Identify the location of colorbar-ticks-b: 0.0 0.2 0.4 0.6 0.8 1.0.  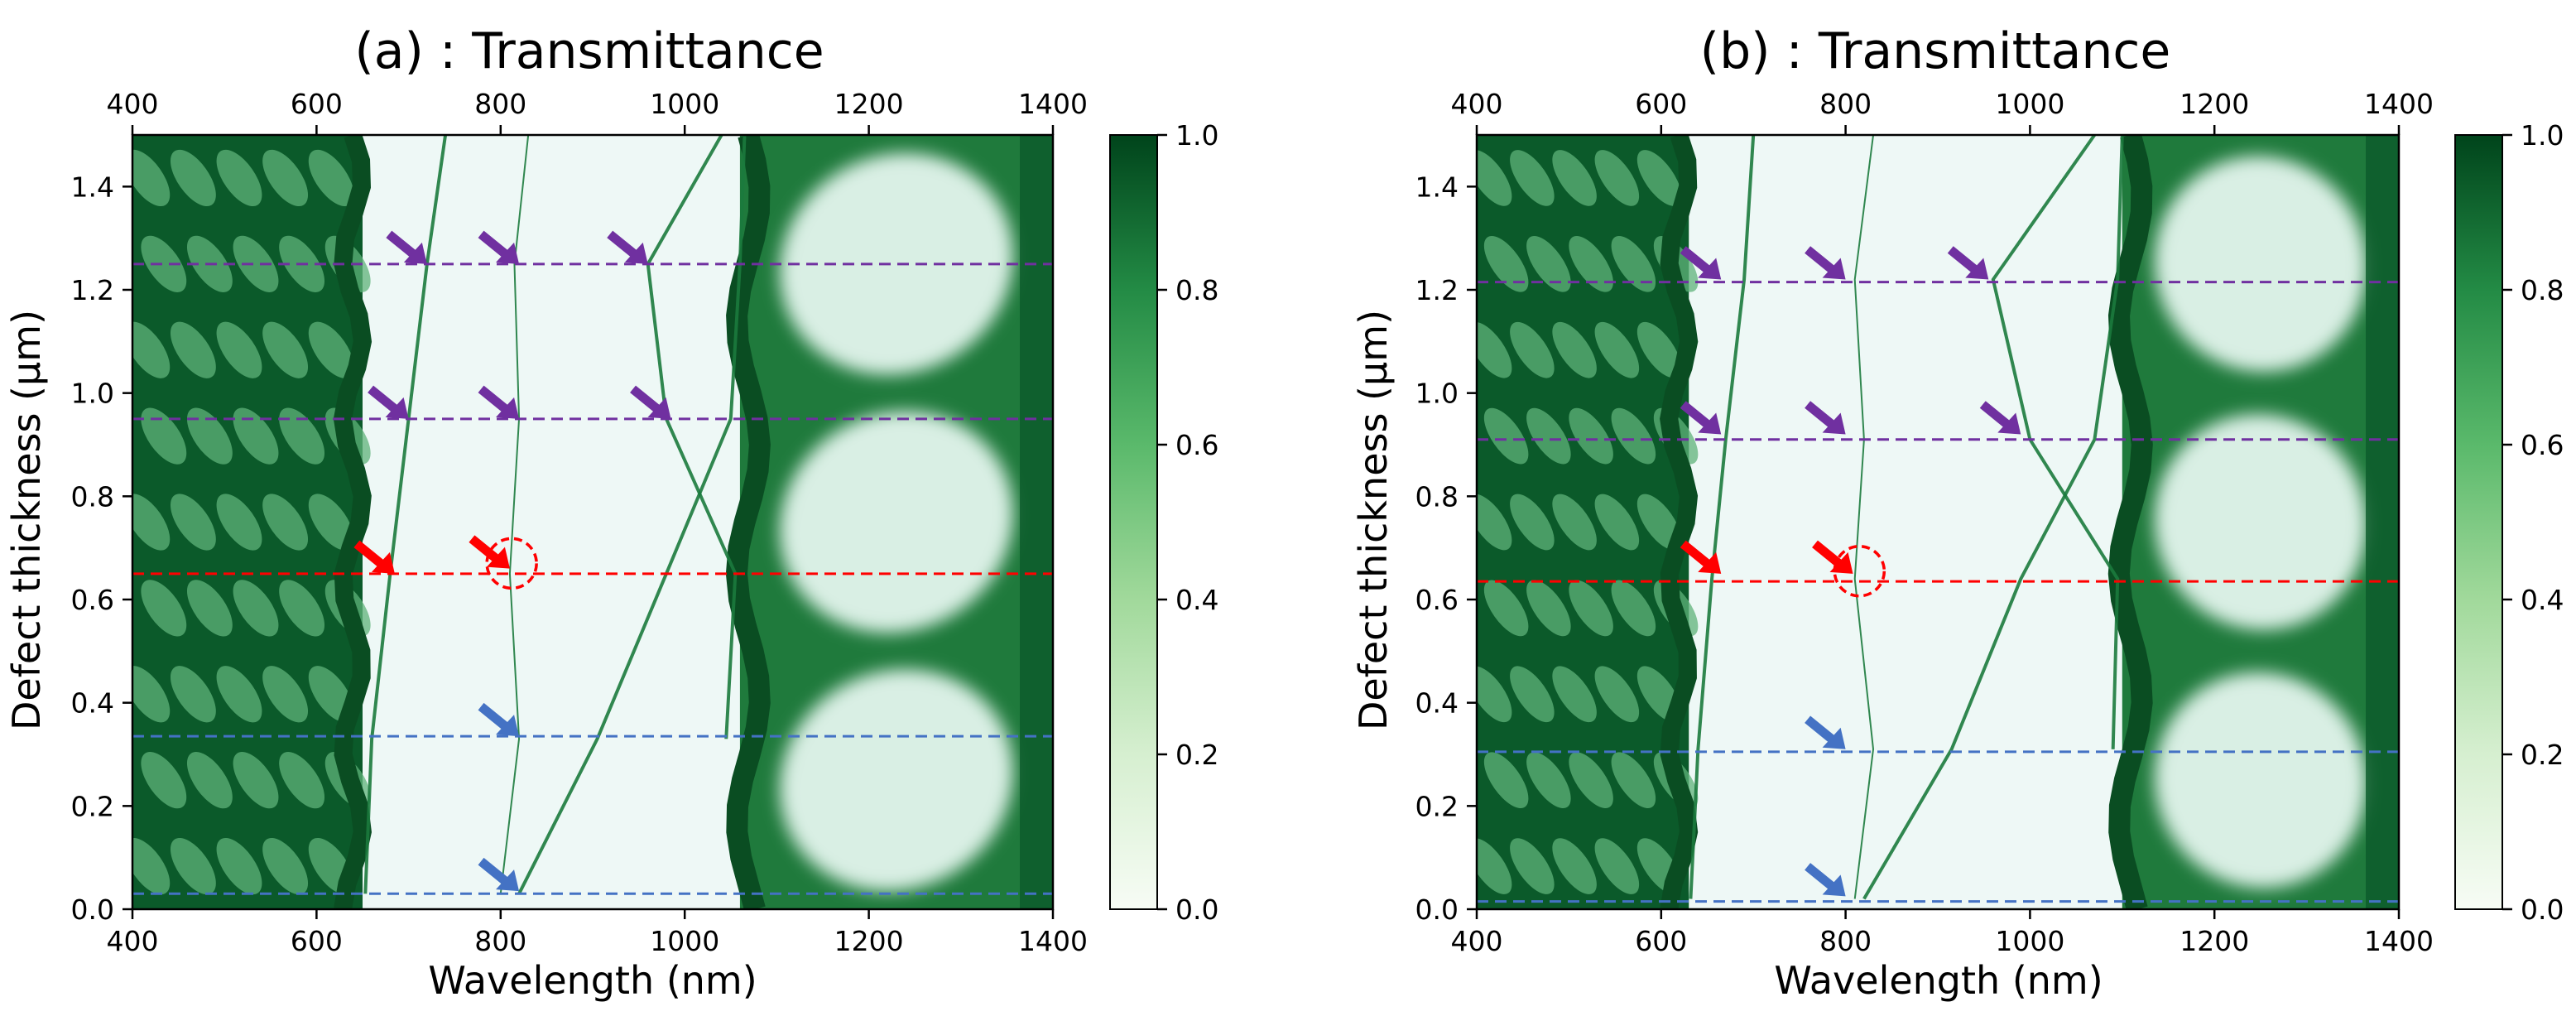
(2533, 522).